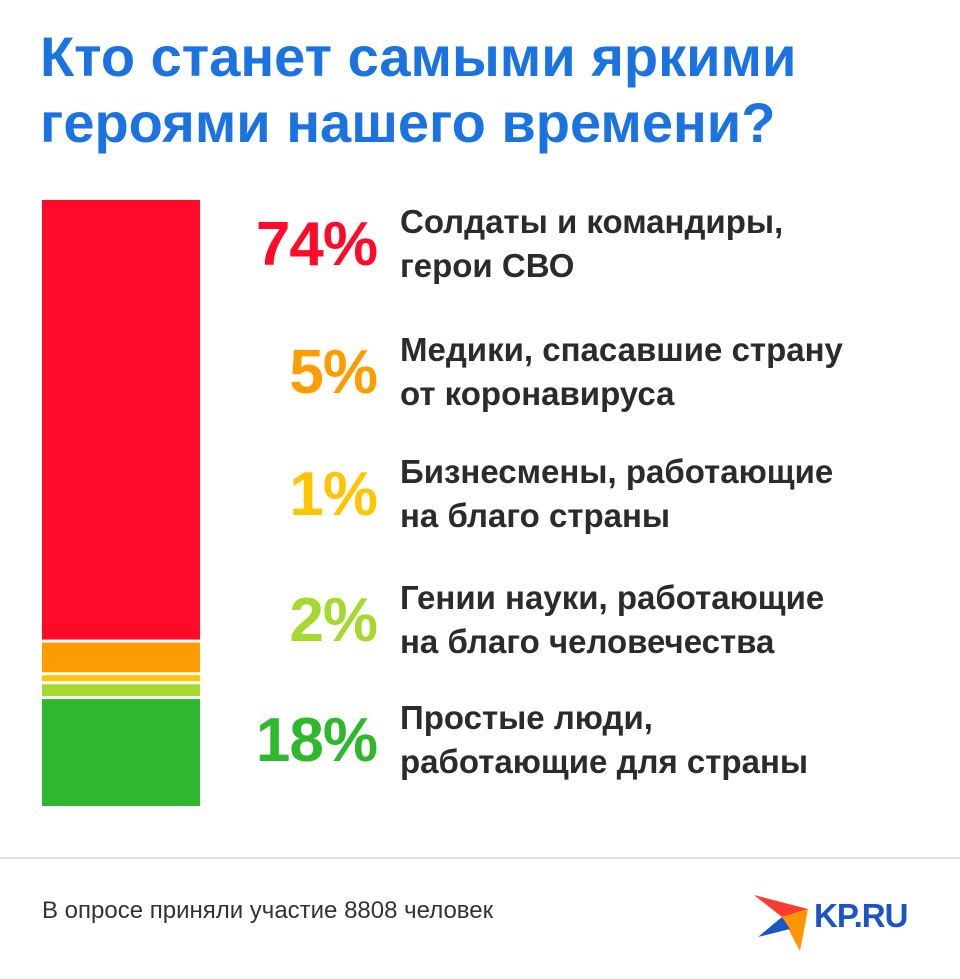  What do you see at coordinates (587, 641) in the screenshot?
I see `category-label-line: на благо человечества` at bounding box center [587, 641].